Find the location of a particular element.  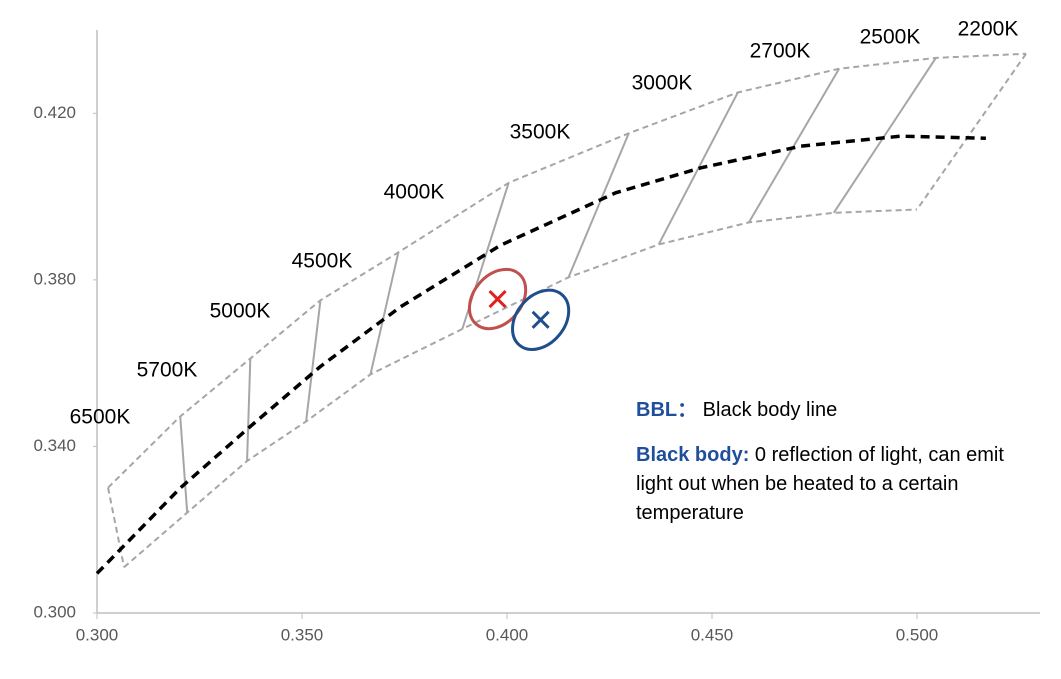

x-tick-label: 0.500 is located at coordinates (917, 634).